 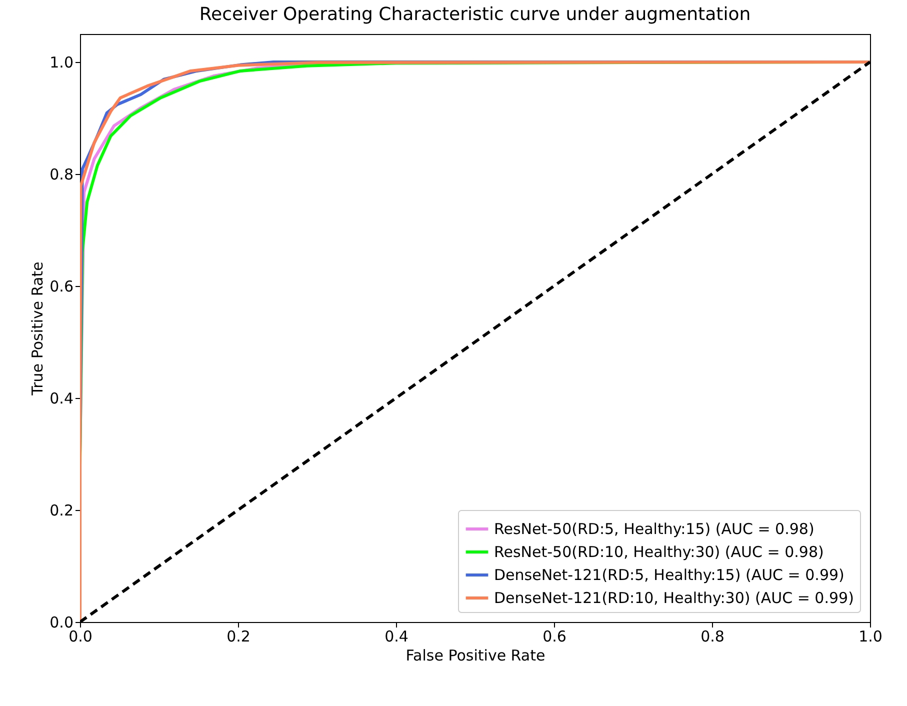 I want to click on legend-label: ResNet-50(RD:10, Healthy:30) (AUC = 0.98), so click(x=659, y=552).